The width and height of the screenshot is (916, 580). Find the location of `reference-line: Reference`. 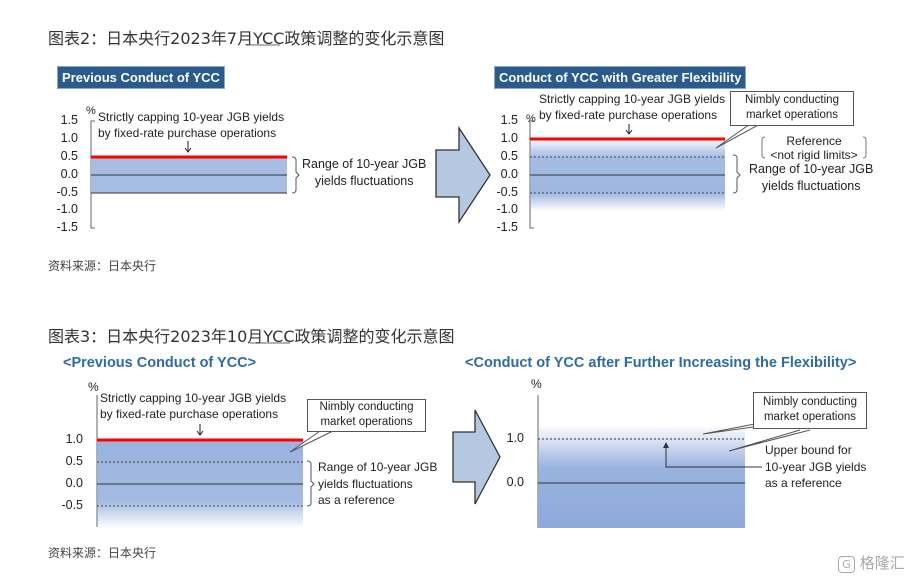

reference-line: Reference is located at coordinates (814, 141).